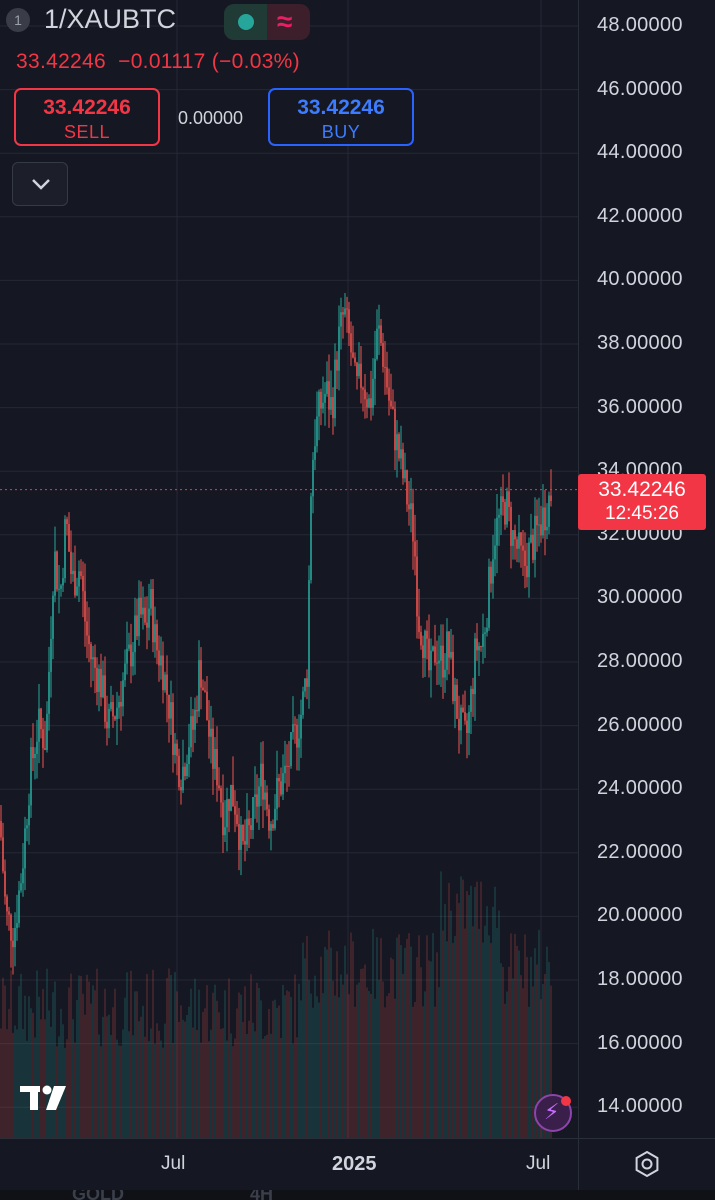 This screenshot has width=715, height=1200. What do you see at coordinates (267, 22) in the screenshot?
I see `market-status-pill: ≈` at bounding box center [267, 22].